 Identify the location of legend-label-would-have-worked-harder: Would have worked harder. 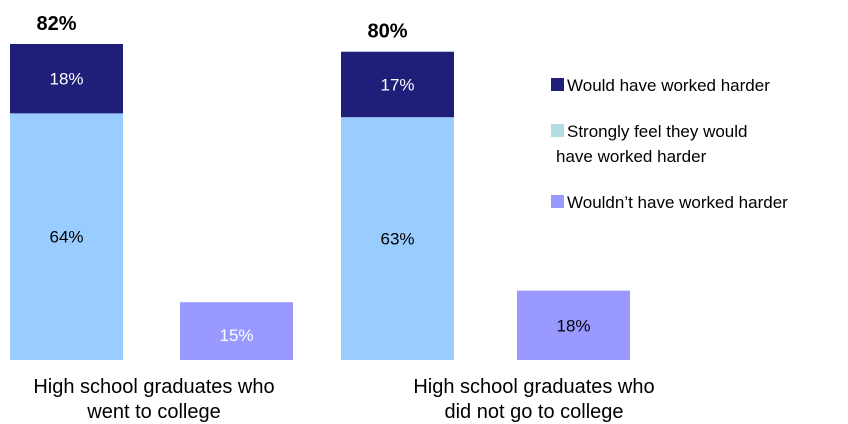
(668, 85).